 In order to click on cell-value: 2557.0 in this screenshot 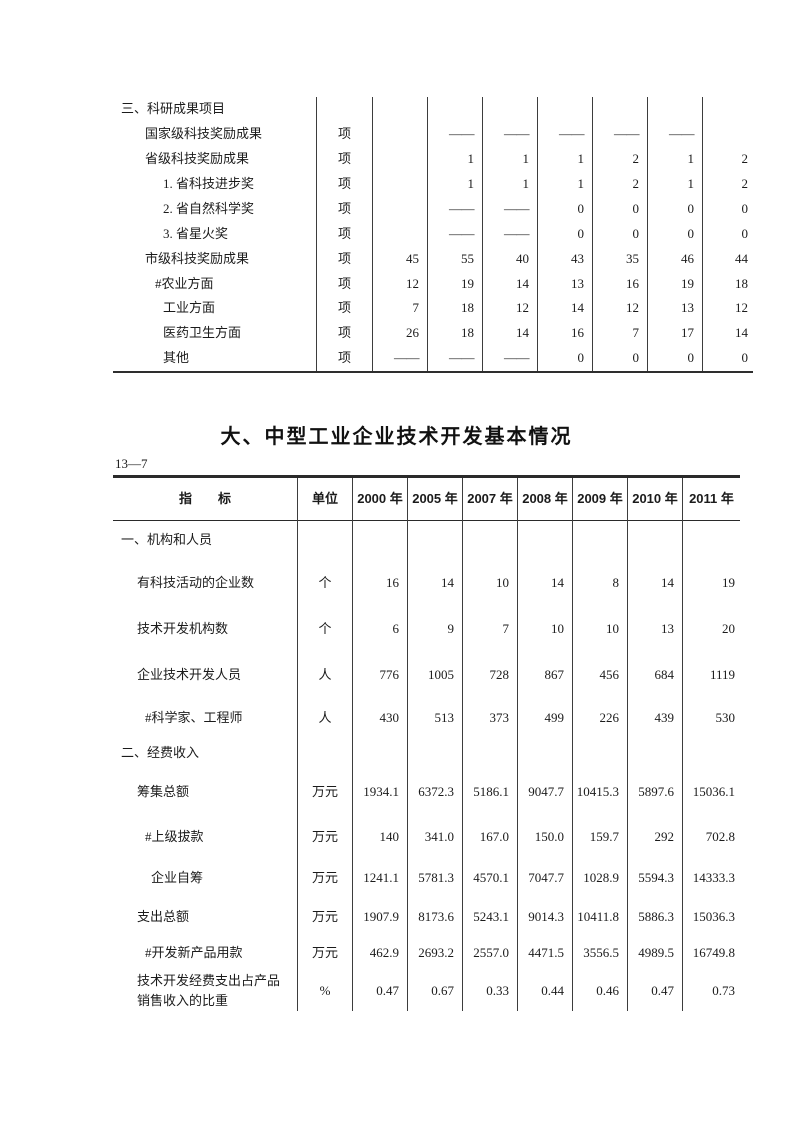, I will do `click(490, 953)`.